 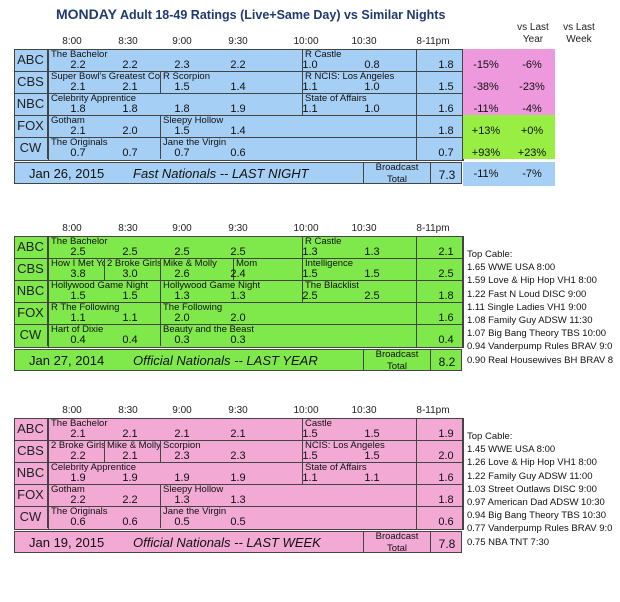 What do you see at coordinates (195, 143) in the screenshot?
I see `top-show-name: Jane the Virgin` at bounding box center [195, 143].